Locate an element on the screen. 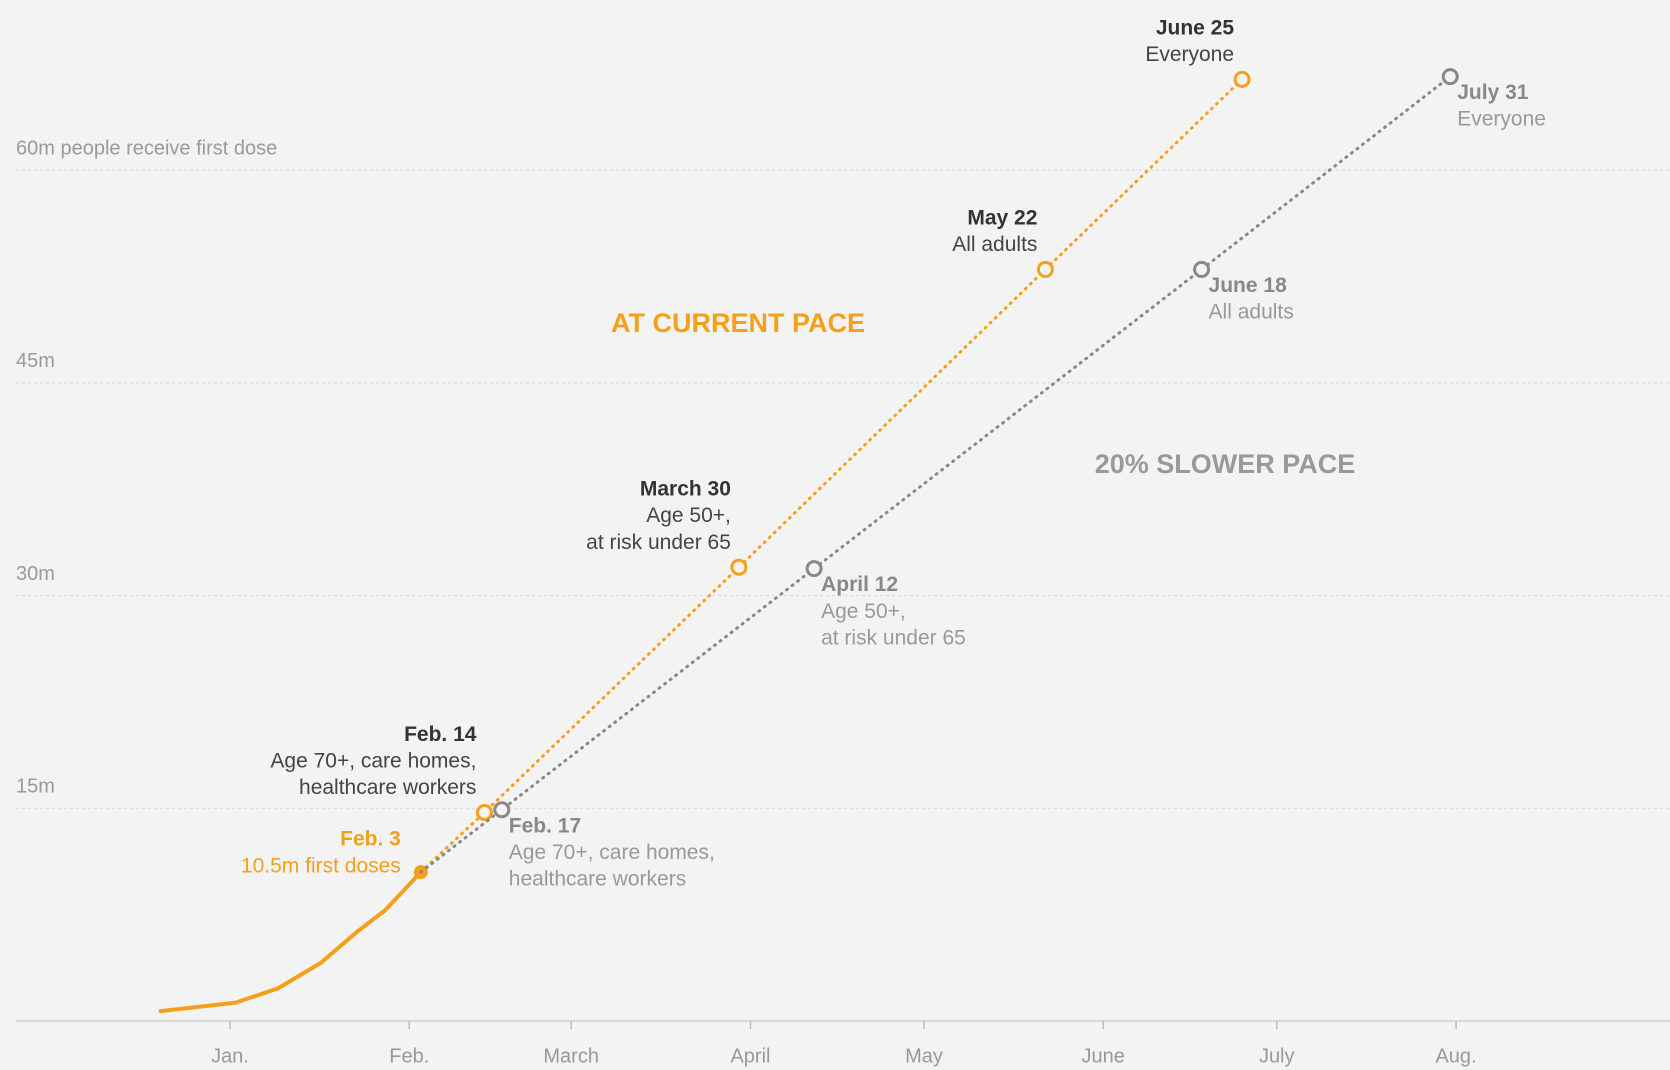  x-tick-label: March is located at coordinates (571, 1056).